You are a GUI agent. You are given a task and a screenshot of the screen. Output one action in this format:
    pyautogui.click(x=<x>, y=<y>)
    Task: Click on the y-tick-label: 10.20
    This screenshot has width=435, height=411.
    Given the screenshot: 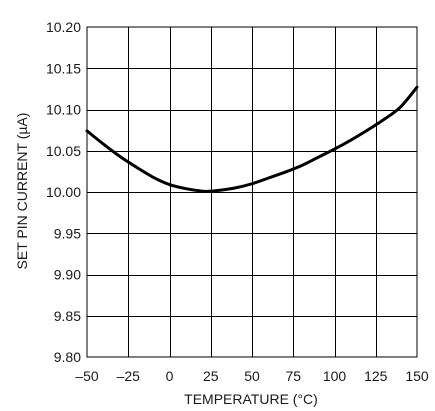 What is the action you would take?
    pyautogui.click(x=63, y=27)
    